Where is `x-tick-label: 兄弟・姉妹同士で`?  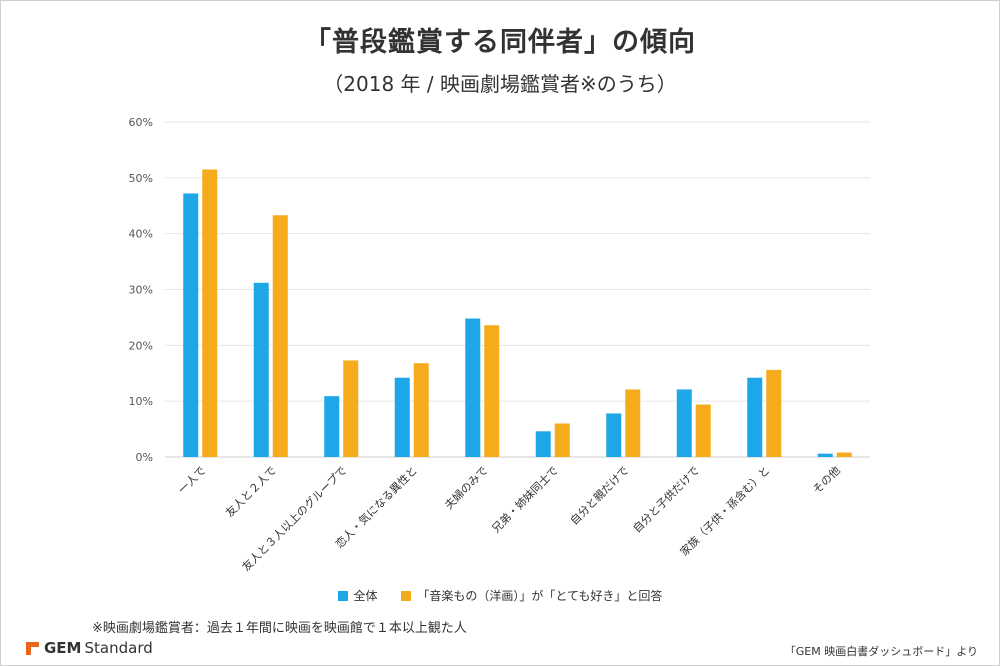
x-tick-label: 兄弟・姉妹同士で is located at coordinates (525, 499).